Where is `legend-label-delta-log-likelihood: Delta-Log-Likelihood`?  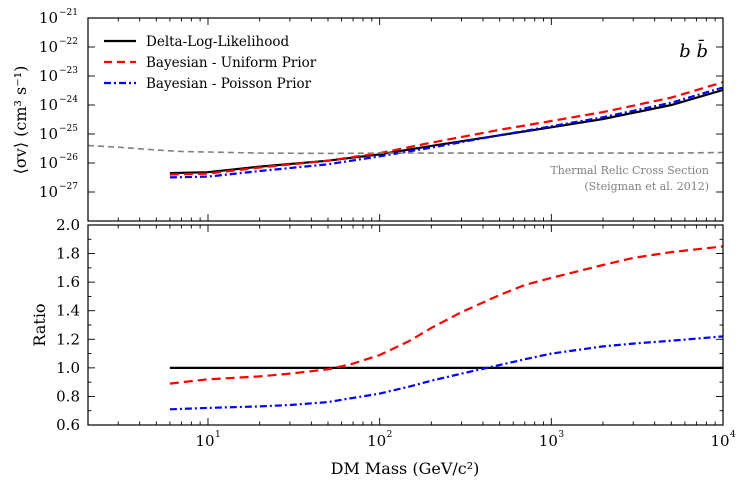 legend-label-delta-log-likelihood: Delta-Log-Likelihood is located at coordinates (217, 42).